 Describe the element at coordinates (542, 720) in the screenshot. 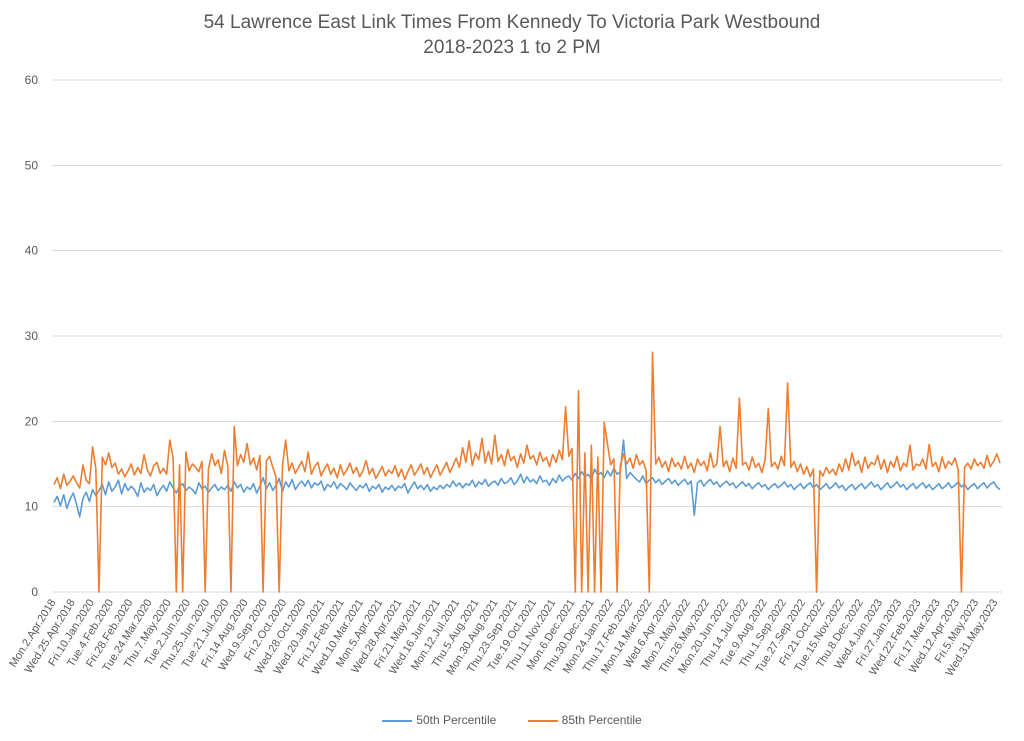

I see `legend-swatch-85th` at that location.